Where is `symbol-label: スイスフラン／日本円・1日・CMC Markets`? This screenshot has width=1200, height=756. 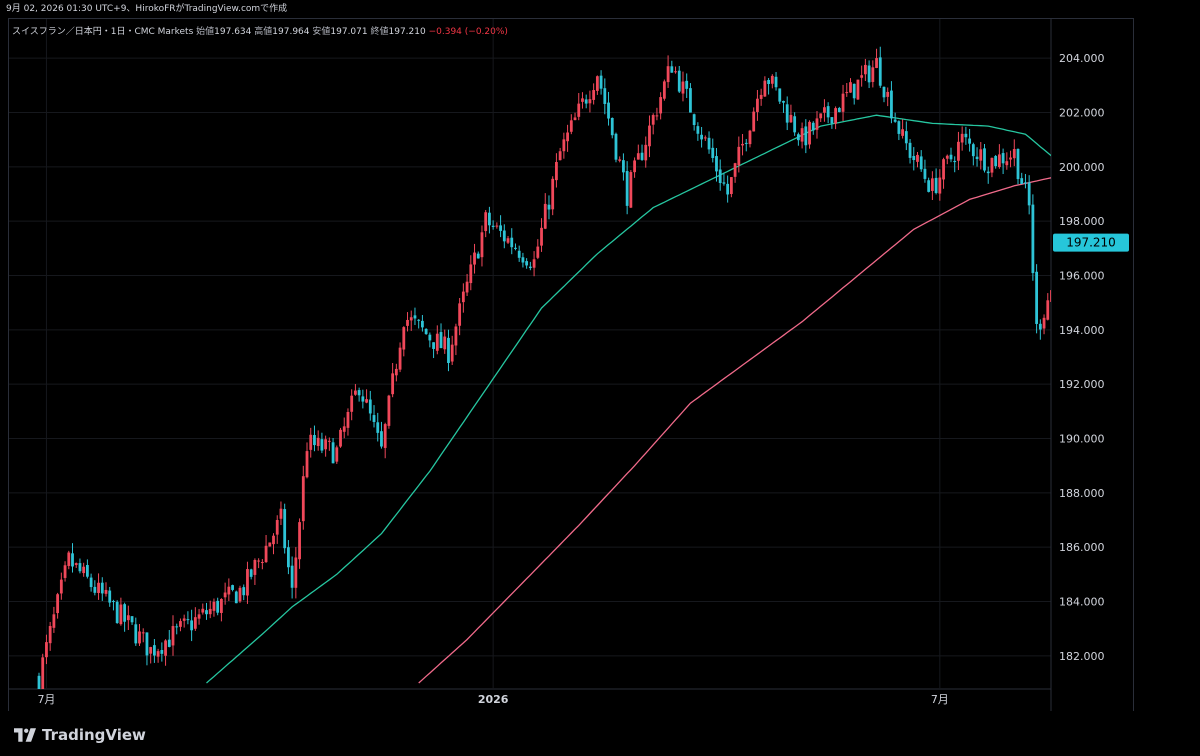 symbol-label: スイスフラン／日本円・1日・CMC Markets is located at coordinates (103, 32).